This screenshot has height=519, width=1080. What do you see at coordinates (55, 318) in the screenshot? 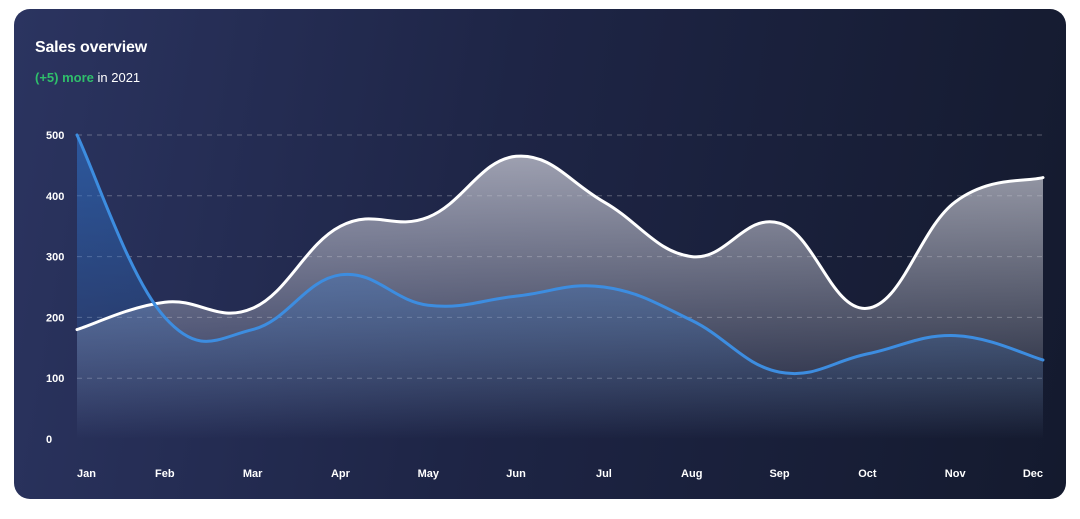
I see `y-tick-label: 200` at bounding box center [55, 318].